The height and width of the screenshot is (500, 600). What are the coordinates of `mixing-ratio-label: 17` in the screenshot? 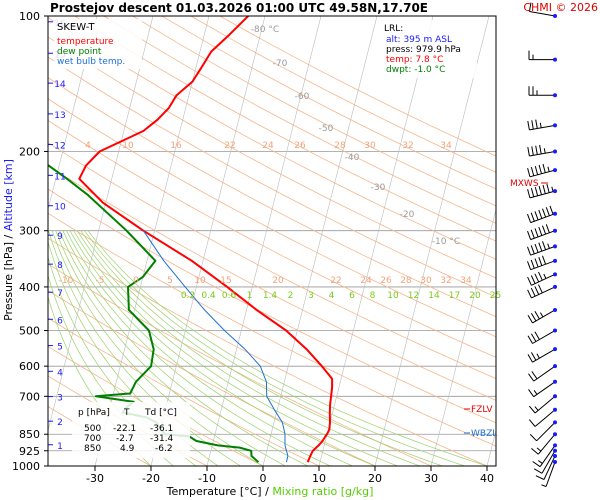 It's located at (454, 296).